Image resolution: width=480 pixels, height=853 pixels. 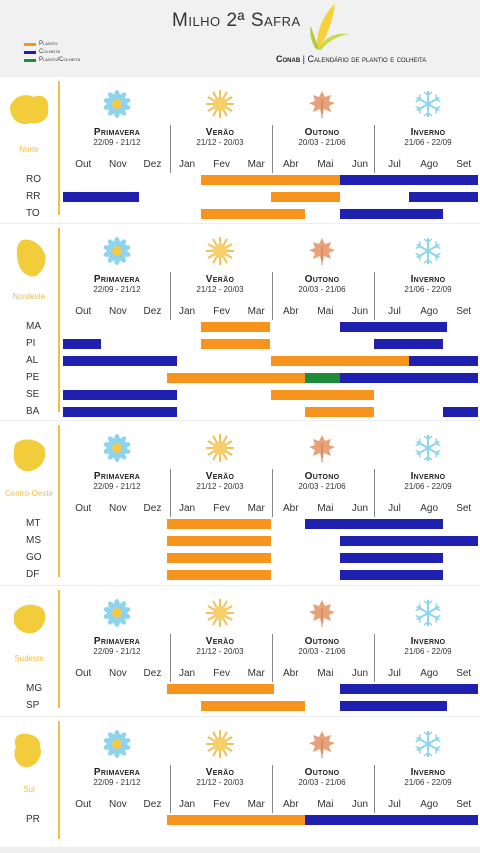 I want to click on region-map-icon, so click(x=30, y=619).